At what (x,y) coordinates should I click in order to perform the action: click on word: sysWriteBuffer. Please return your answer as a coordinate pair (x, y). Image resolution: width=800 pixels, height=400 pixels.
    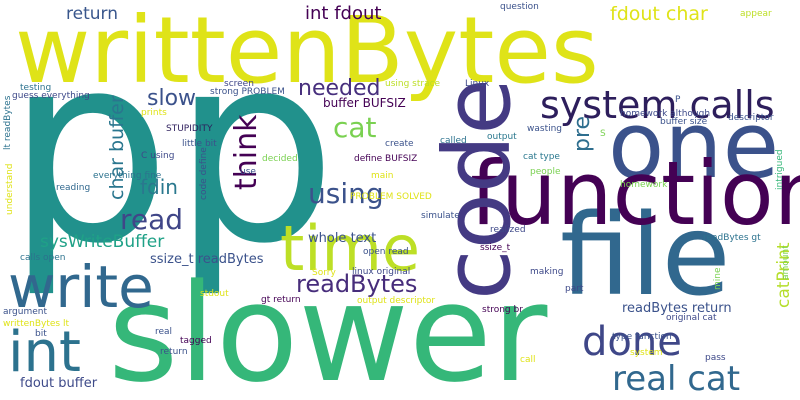
    Looking at the image, I should click on (102, 242).